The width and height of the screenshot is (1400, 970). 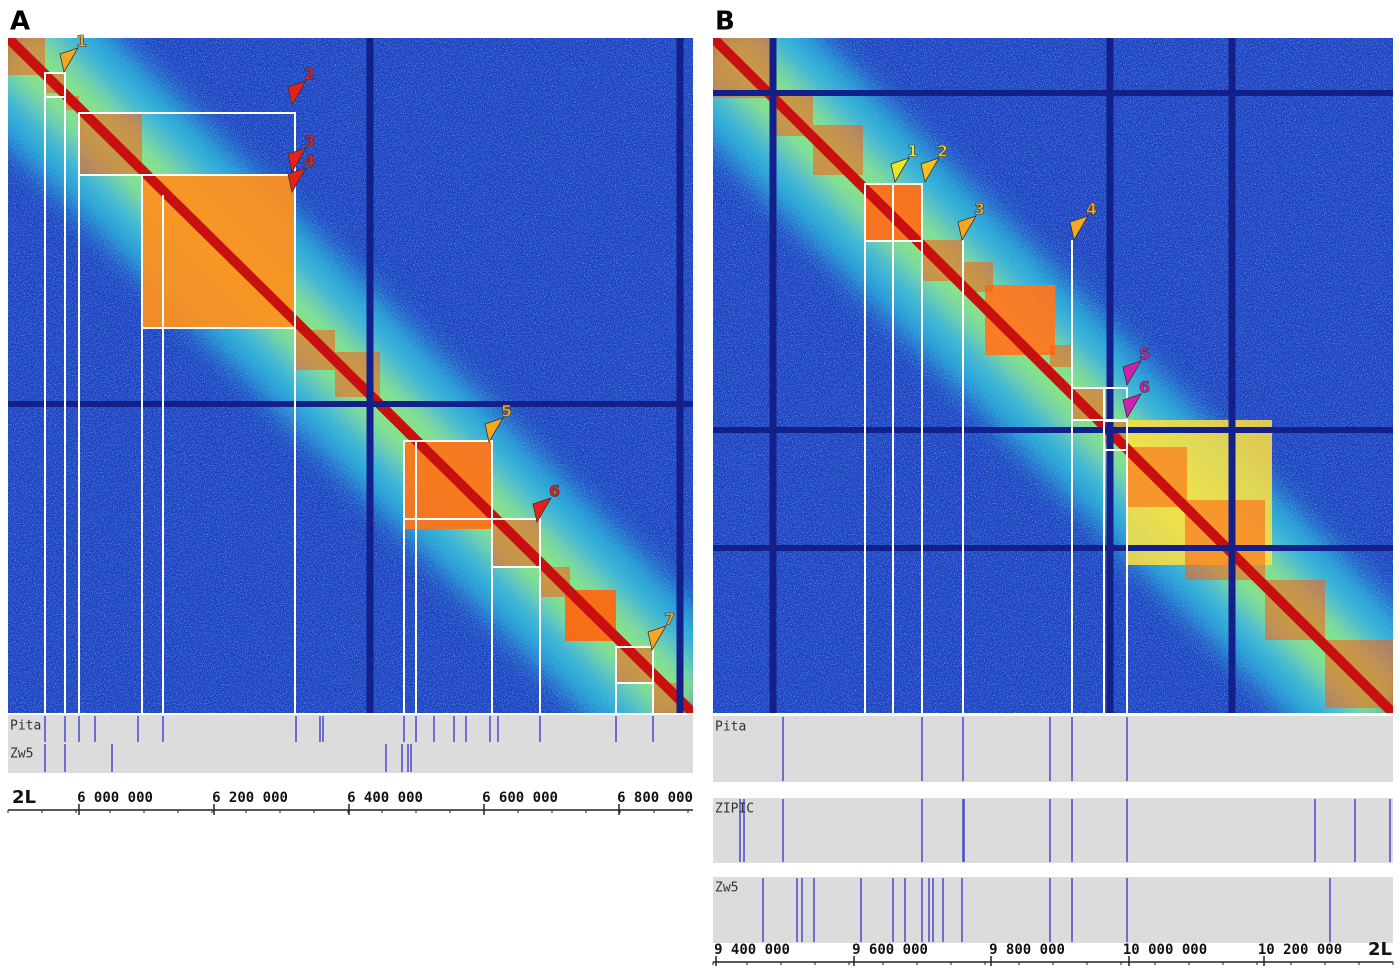 What do you see at coordinates (752, 950) in the screenshot?
I see `axis-tick-label: 9 400 000` at bounding box center [752, 950].